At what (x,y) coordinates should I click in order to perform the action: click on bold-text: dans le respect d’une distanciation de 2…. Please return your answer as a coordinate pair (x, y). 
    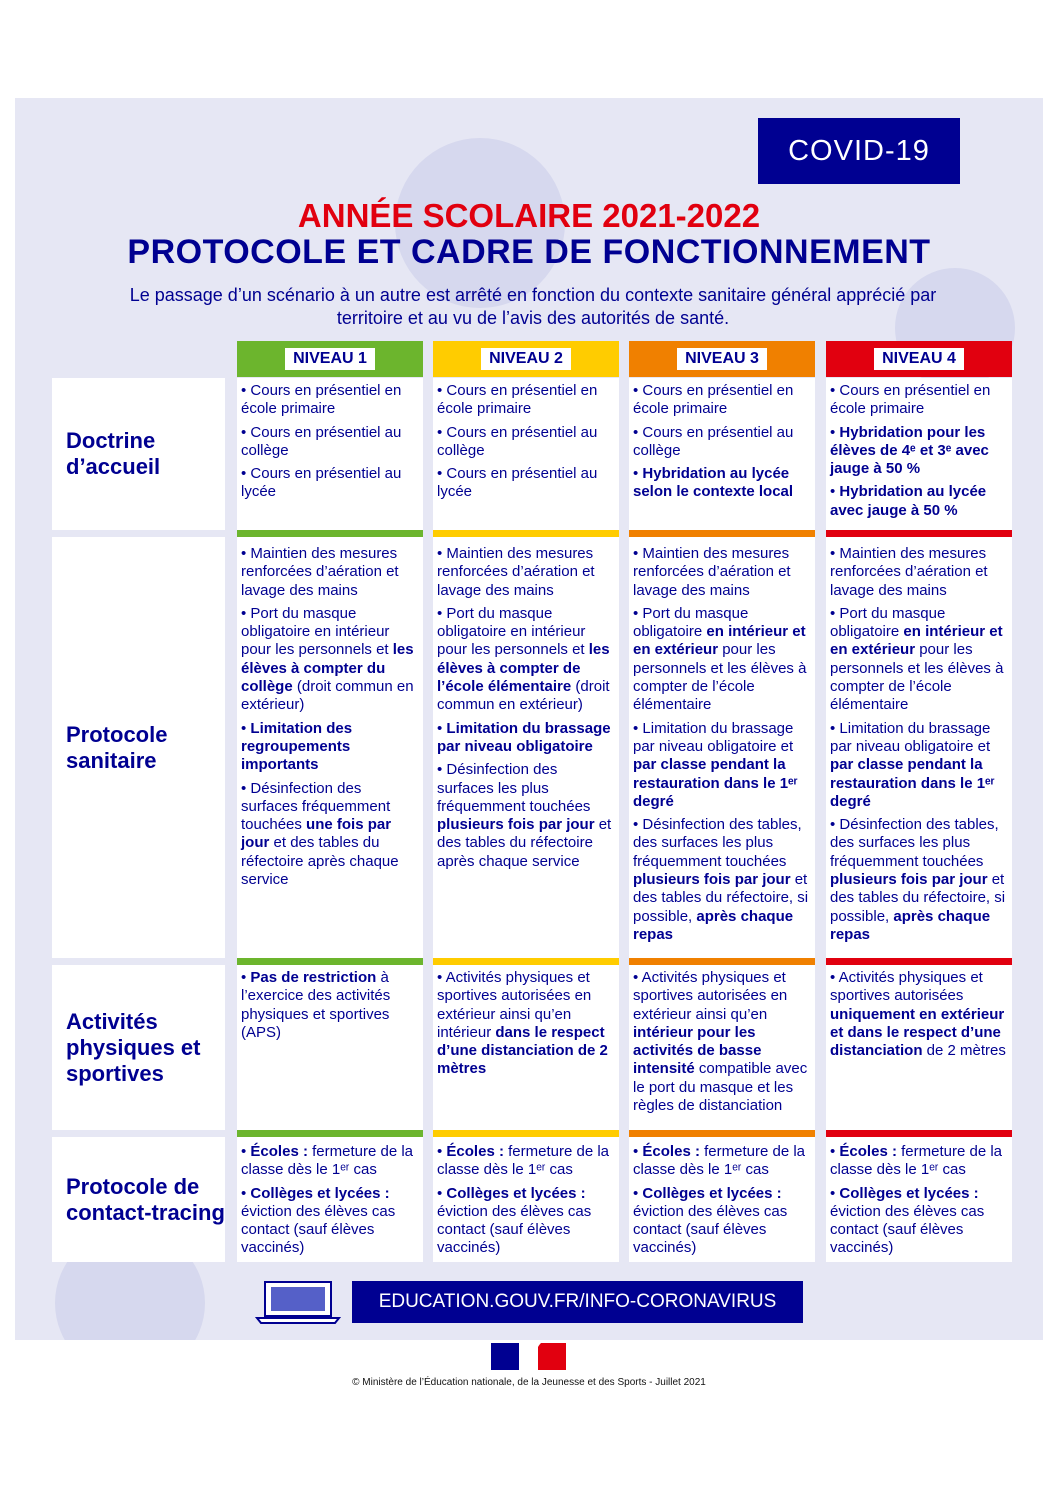
    Looking at the image, I should click on (522, 1050).